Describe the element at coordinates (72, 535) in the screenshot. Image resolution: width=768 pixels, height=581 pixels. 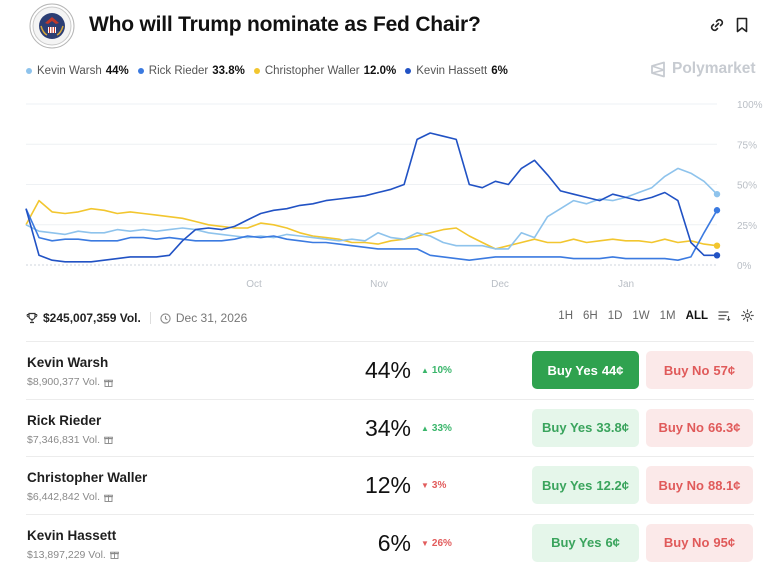
I see `candidate-name: Kevin Hassett` at that location.